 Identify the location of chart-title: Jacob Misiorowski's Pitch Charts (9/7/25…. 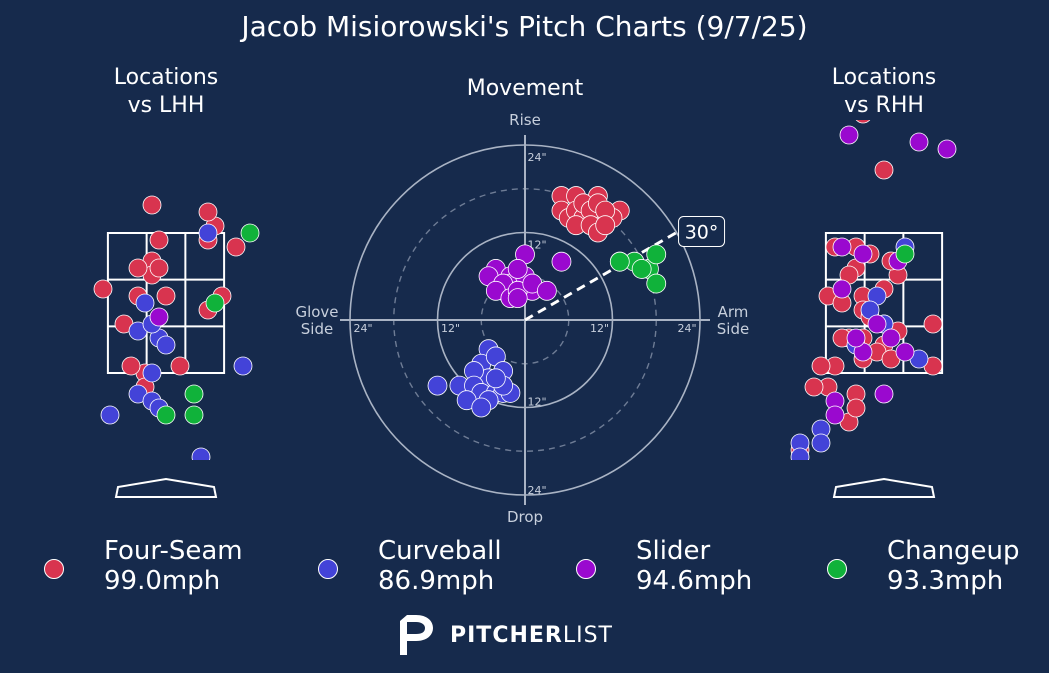
(524, 26).